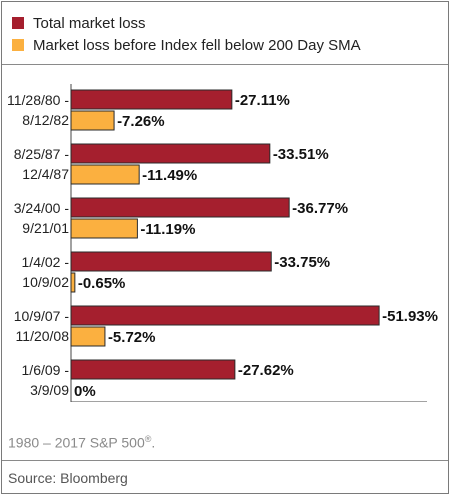  What do you see at coordinates (68, 478) in the screenshot?
I see `source-text: Source: Bloomberg` at bounding box center [68, 478].